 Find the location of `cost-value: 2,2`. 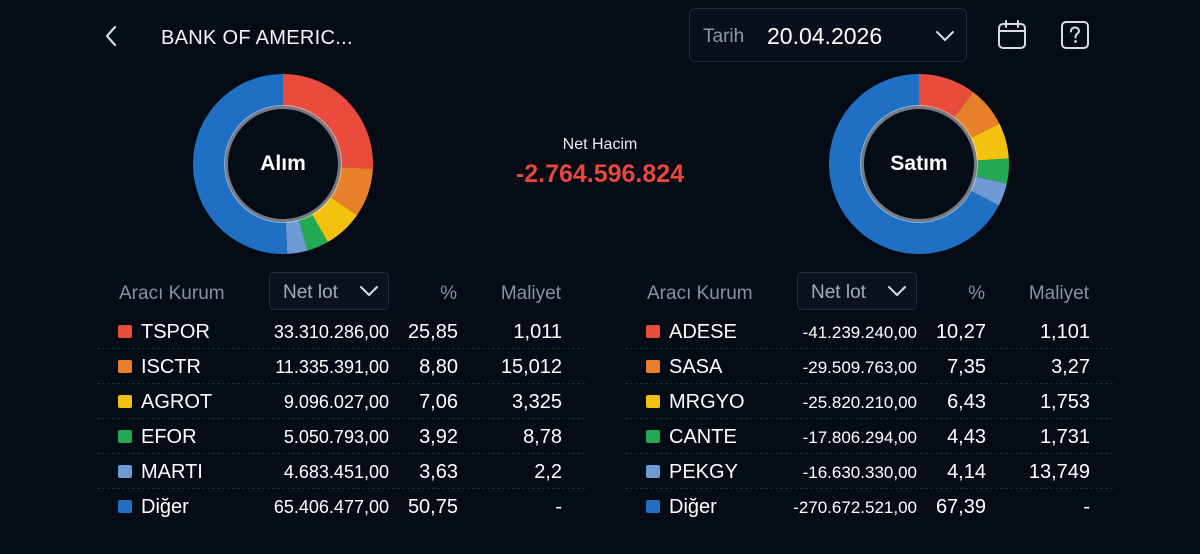

cost-value: 2,2 is located at coordinates (548, 472).